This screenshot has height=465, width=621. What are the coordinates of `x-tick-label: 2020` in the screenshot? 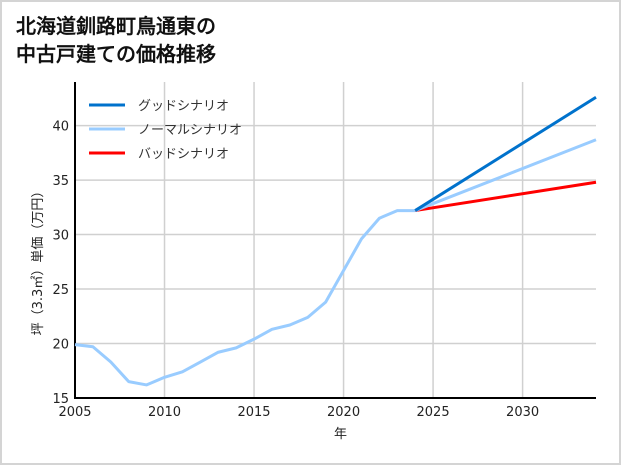 It's located at (343, 412).